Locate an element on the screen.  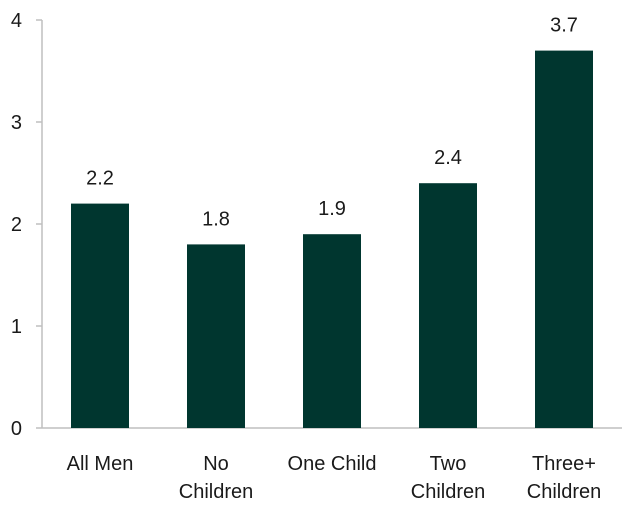
x-tick-label: All Men is located at coordinates (100, 464).